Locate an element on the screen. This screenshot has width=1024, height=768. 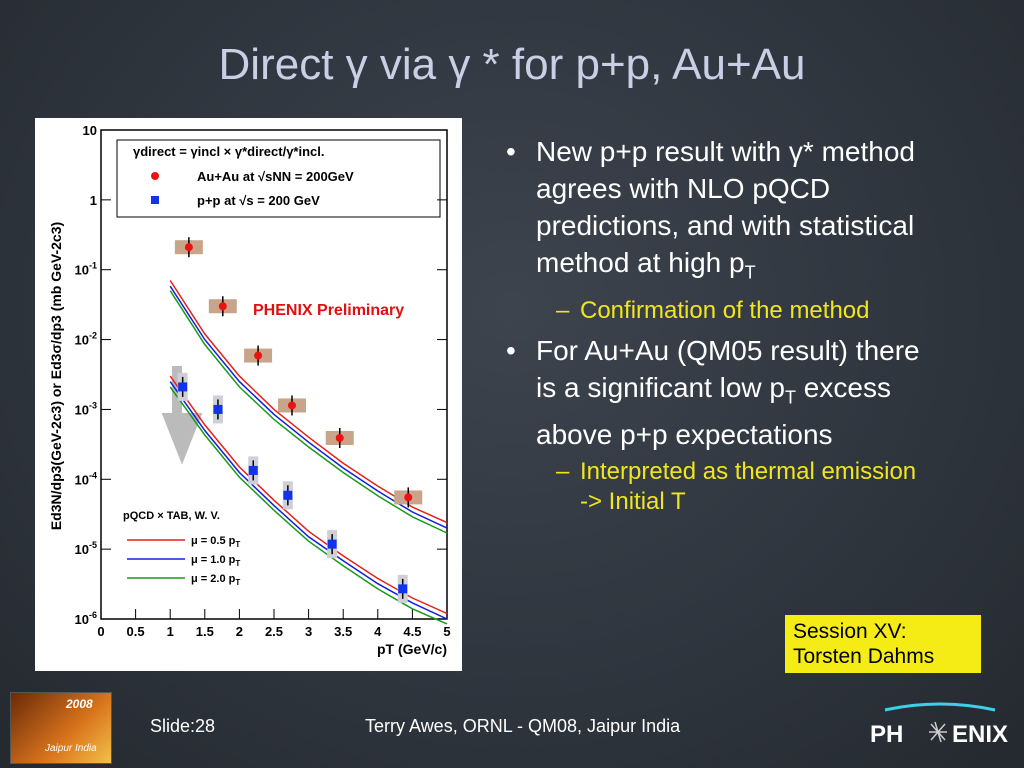
legend-label: μ = 1.0 pT is located at coordinates (215, 561).